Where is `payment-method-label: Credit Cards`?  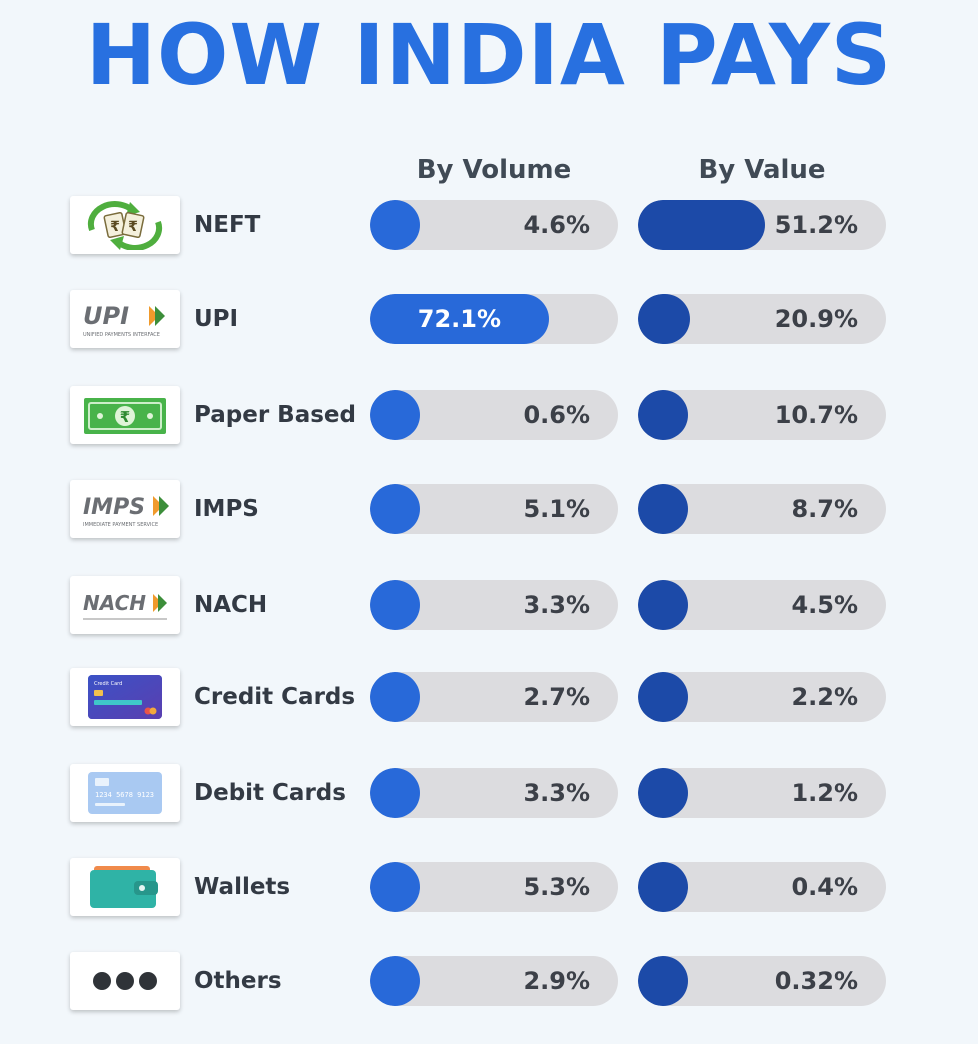
payment-method-label: Credit Cards is located at coordinates (275, 697).